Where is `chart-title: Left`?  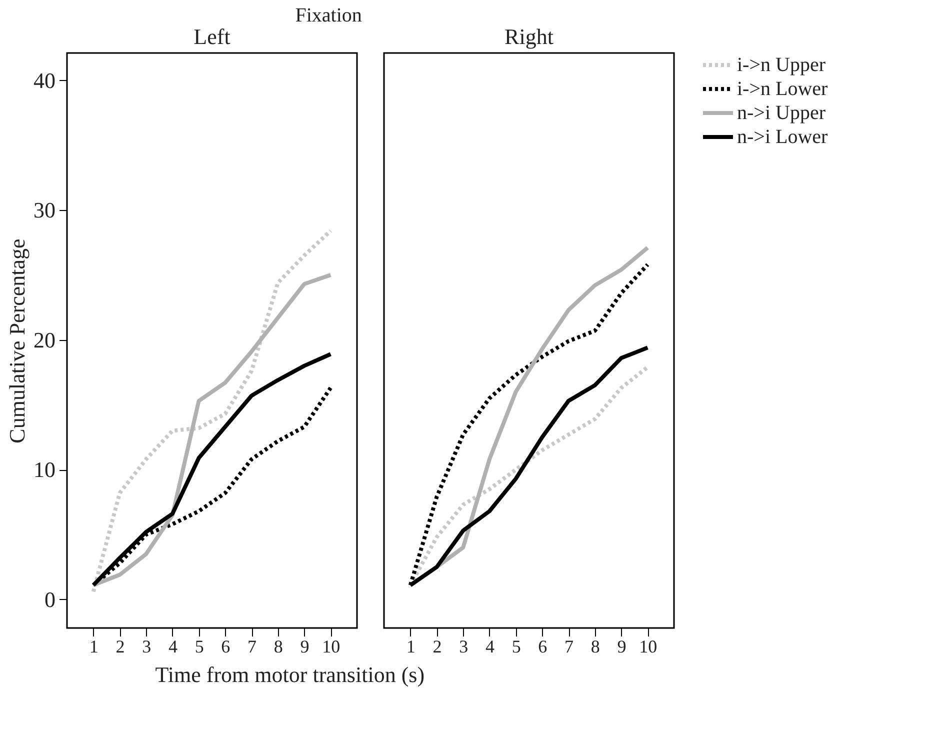 chart-title: Left is located at coordinates (212, 36).